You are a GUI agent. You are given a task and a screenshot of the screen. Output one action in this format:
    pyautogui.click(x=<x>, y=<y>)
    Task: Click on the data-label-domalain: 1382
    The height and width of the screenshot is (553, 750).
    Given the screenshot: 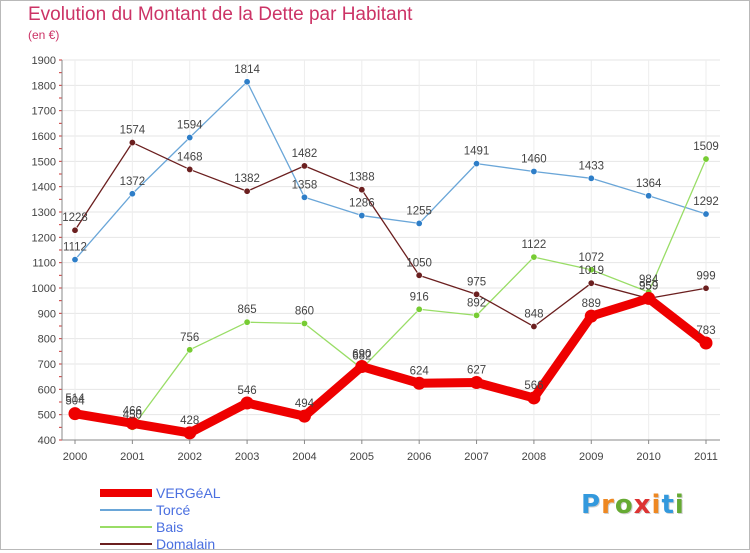 What is the action you would take?
    pyautogui.click(x=247, y=179)
    